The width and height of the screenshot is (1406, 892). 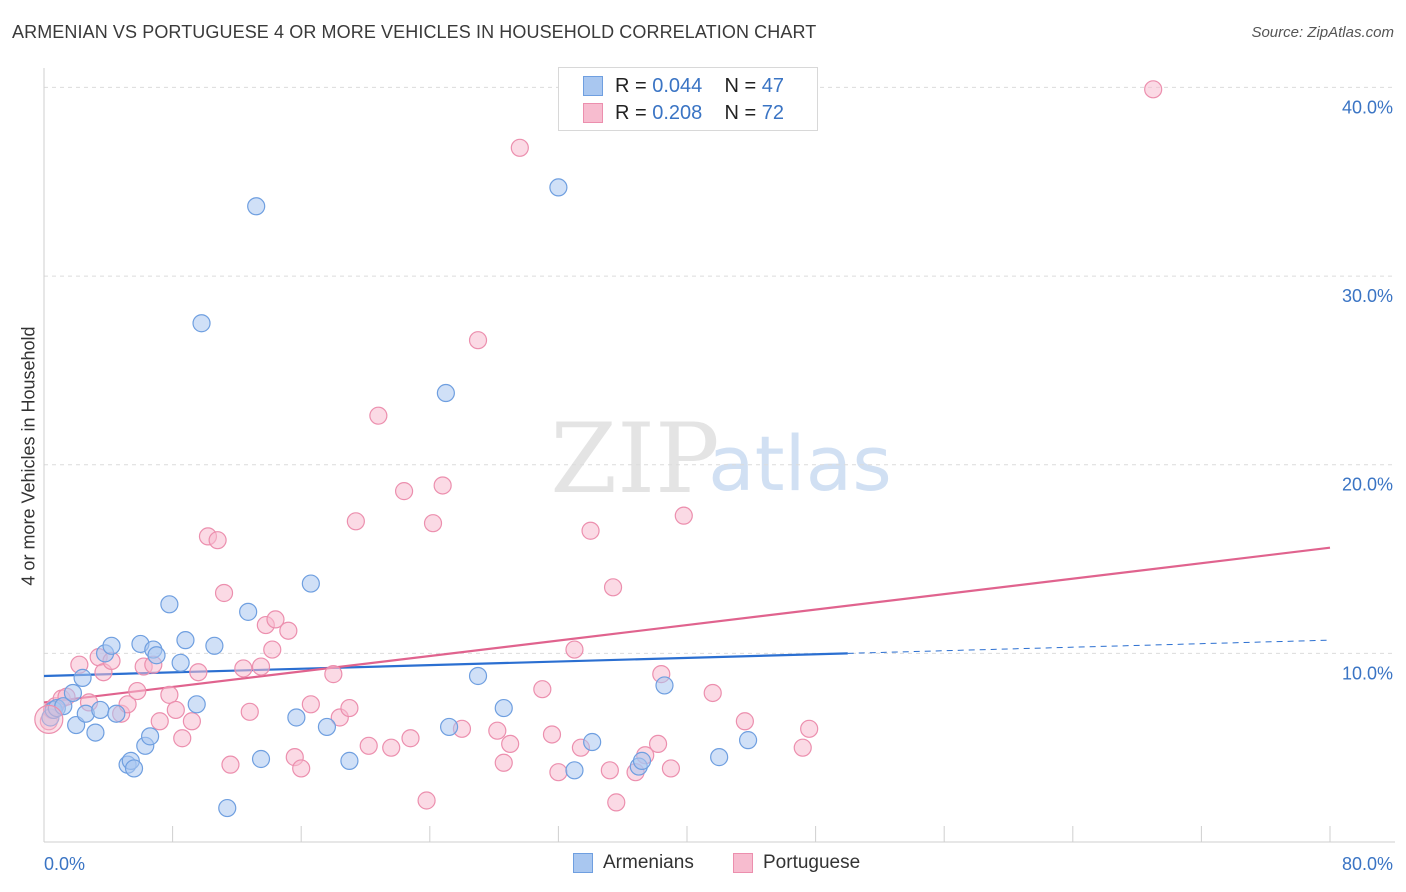 I want to click on y-axis-label: 4 or more Vehicles in Household, so click(x=28, y=456).